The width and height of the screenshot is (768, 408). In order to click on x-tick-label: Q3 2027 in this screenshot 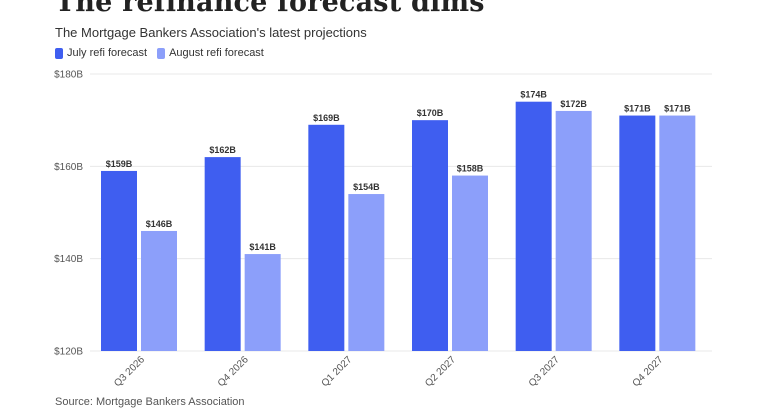, I will do `click(544, 371)`.